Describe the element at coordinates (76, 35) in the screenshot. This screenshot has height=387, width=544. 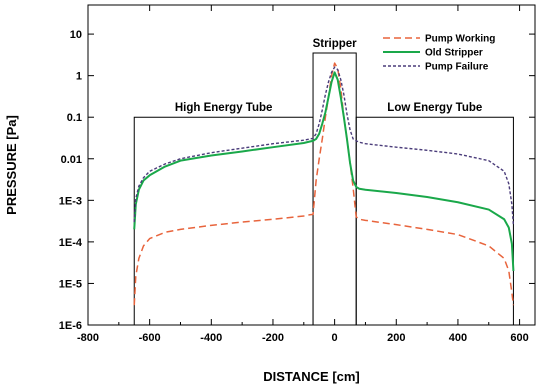
I see `y-tick-label: 10` at that location.